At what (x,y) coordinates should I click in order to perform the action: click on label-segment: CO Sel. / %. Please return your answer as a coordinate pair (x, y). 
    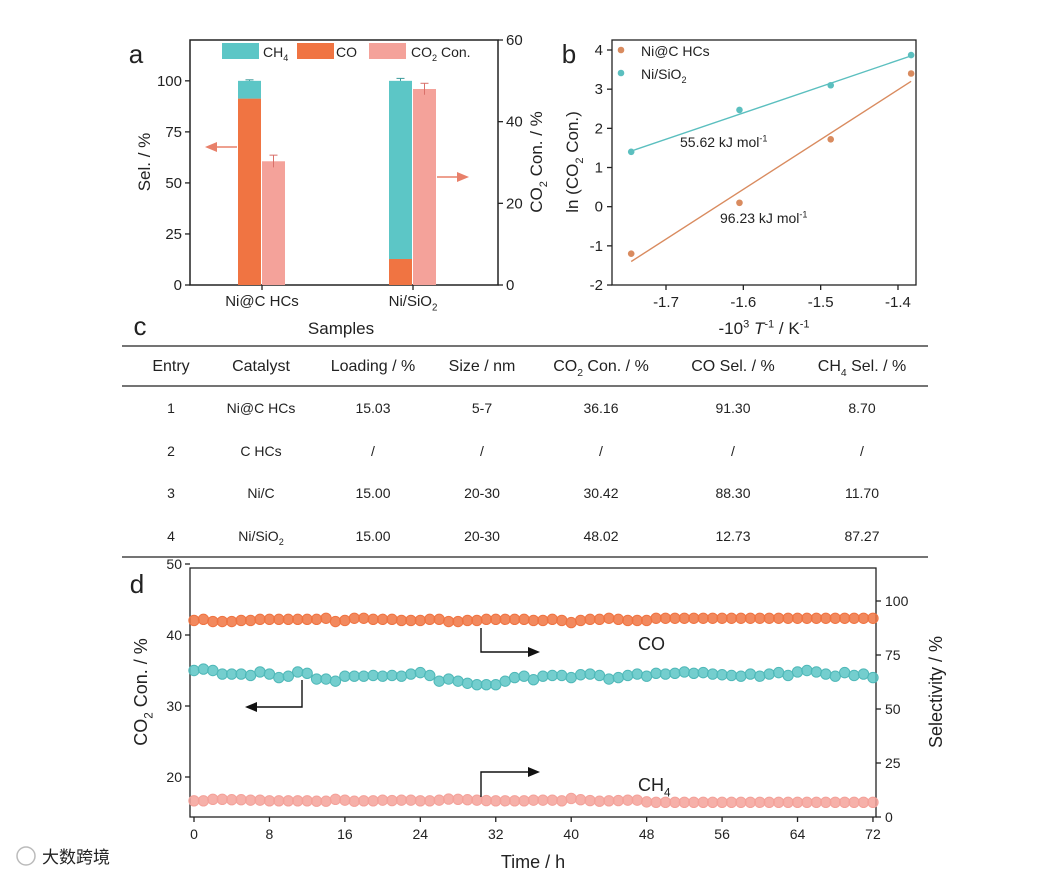
    Looking at the image, I should click on (733, 366).